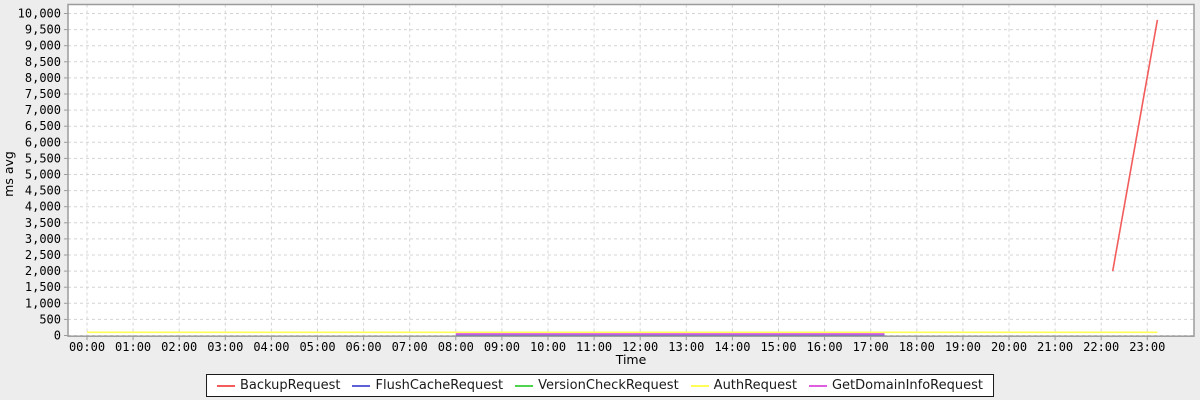  What do you see at coordinates (43, 255) in the screenshot?
I see `y-tick-label: 2,500` at bounding box center [43, 255].